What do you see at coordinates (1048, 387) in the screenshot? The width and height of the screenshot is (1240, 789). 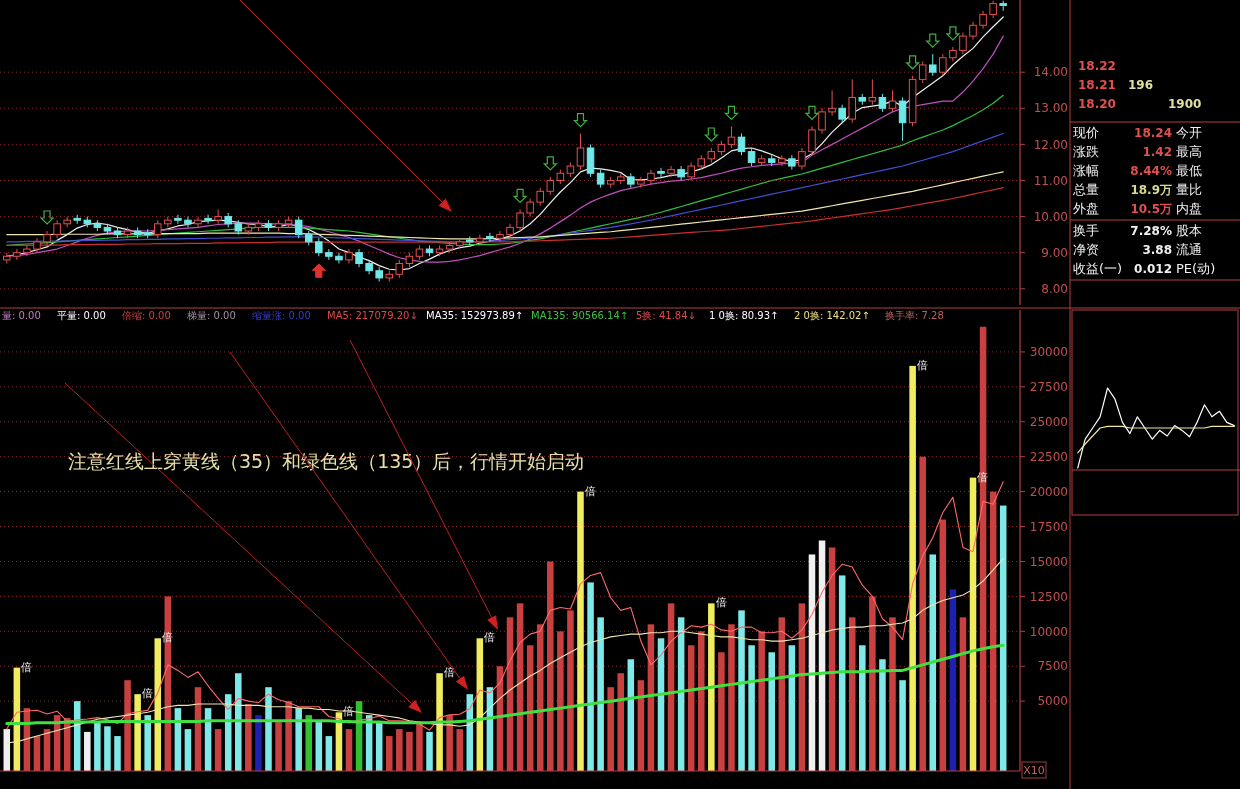 I see `y-tick-label: 27500` at bounding box center [1048, 387].